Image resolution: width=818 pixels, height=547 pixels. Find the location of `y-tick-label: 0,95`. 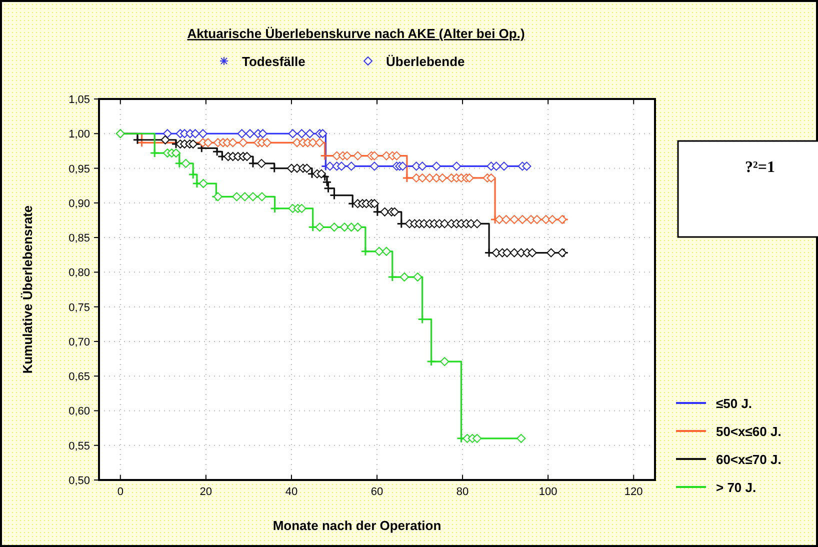

y-tick-label: 0,95 is located at coordinates (79, 169).